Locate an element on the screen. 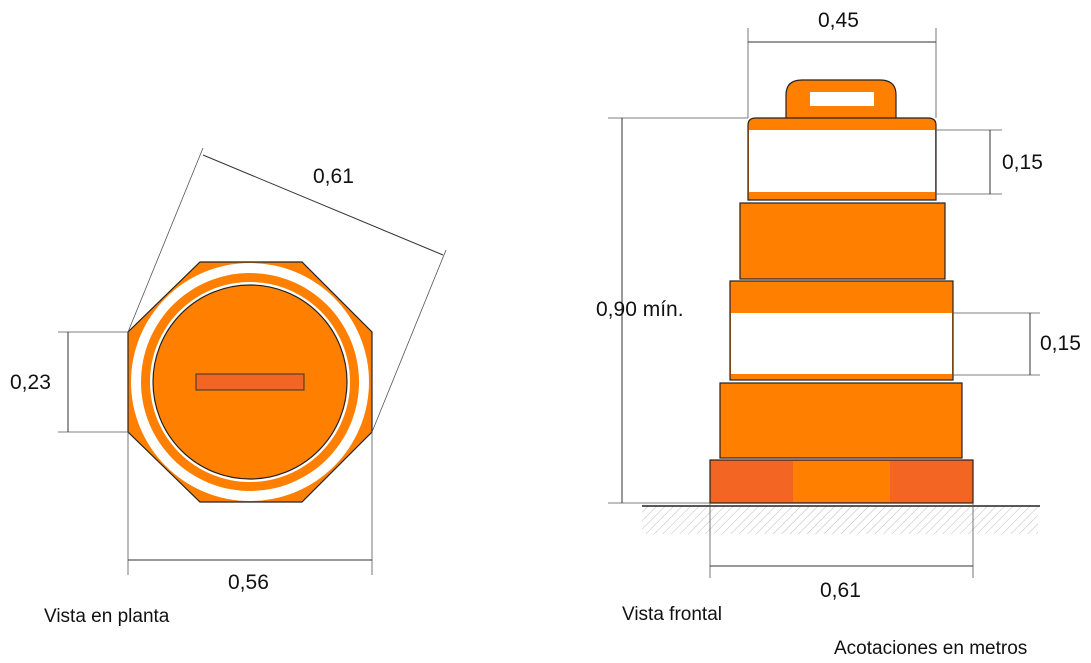 This screenshot has height=663, width=1091. base-center is located at coordinates (841, 481).